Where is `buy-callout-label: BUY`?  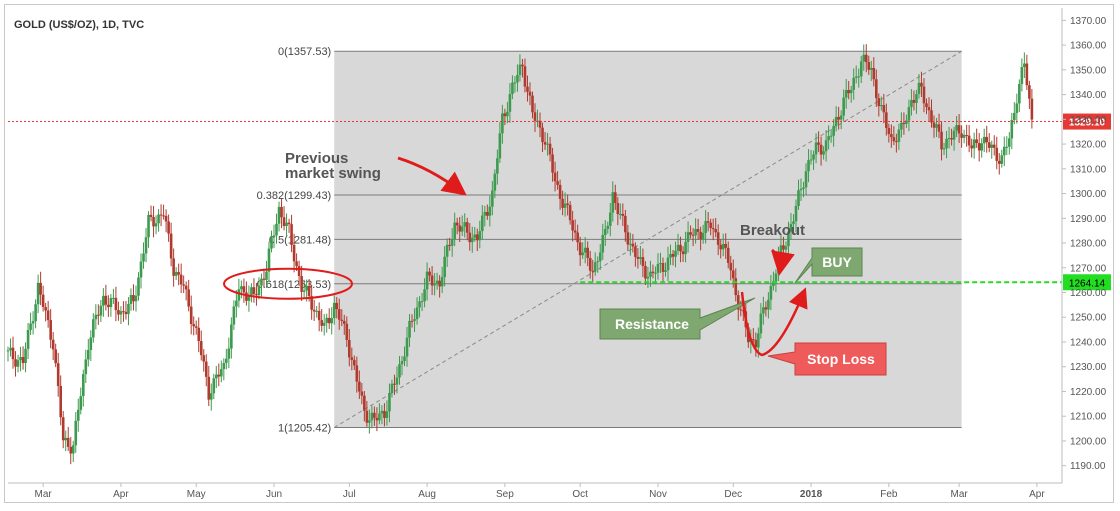
buy-callout-label: BUY is located at coordinates (837, 262).